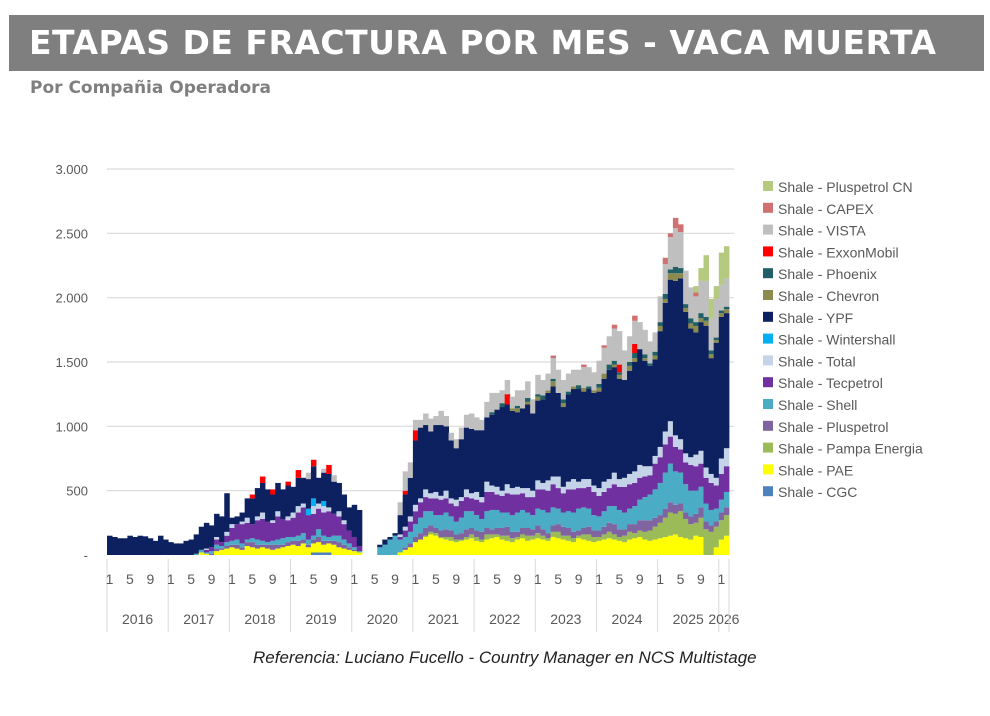 Image resolution: width=990 pixels, height=716 pixels. I want to click on y-tick-label: 1.500, so click(71, 362).